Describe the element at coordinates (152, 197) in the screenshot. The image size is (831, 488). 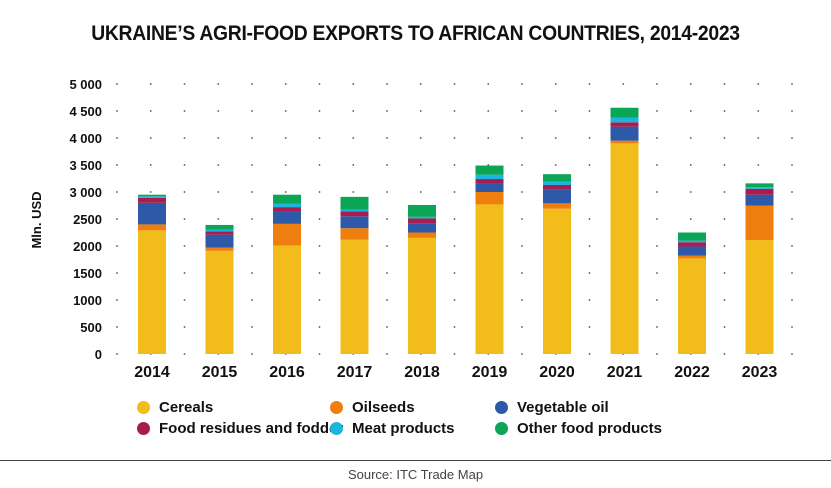
I see `bar-segment-meat-products-2014` at that location.